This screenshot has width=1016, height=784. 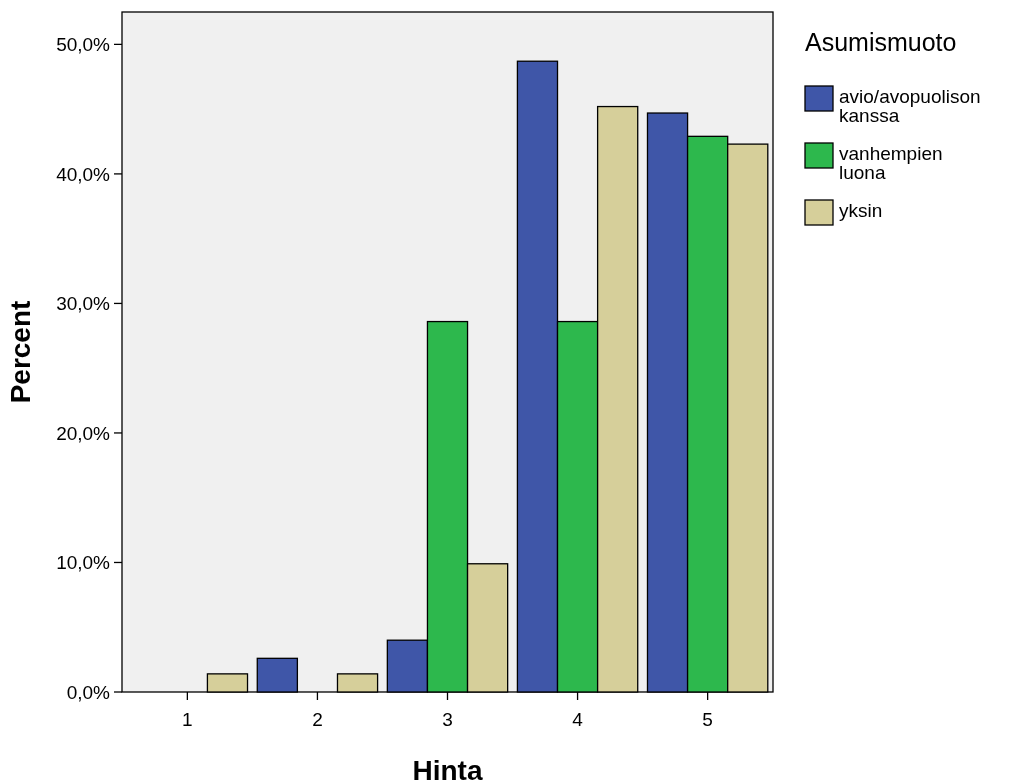 I want to click on x-tick-label: 5, so click(x=707, y=719).